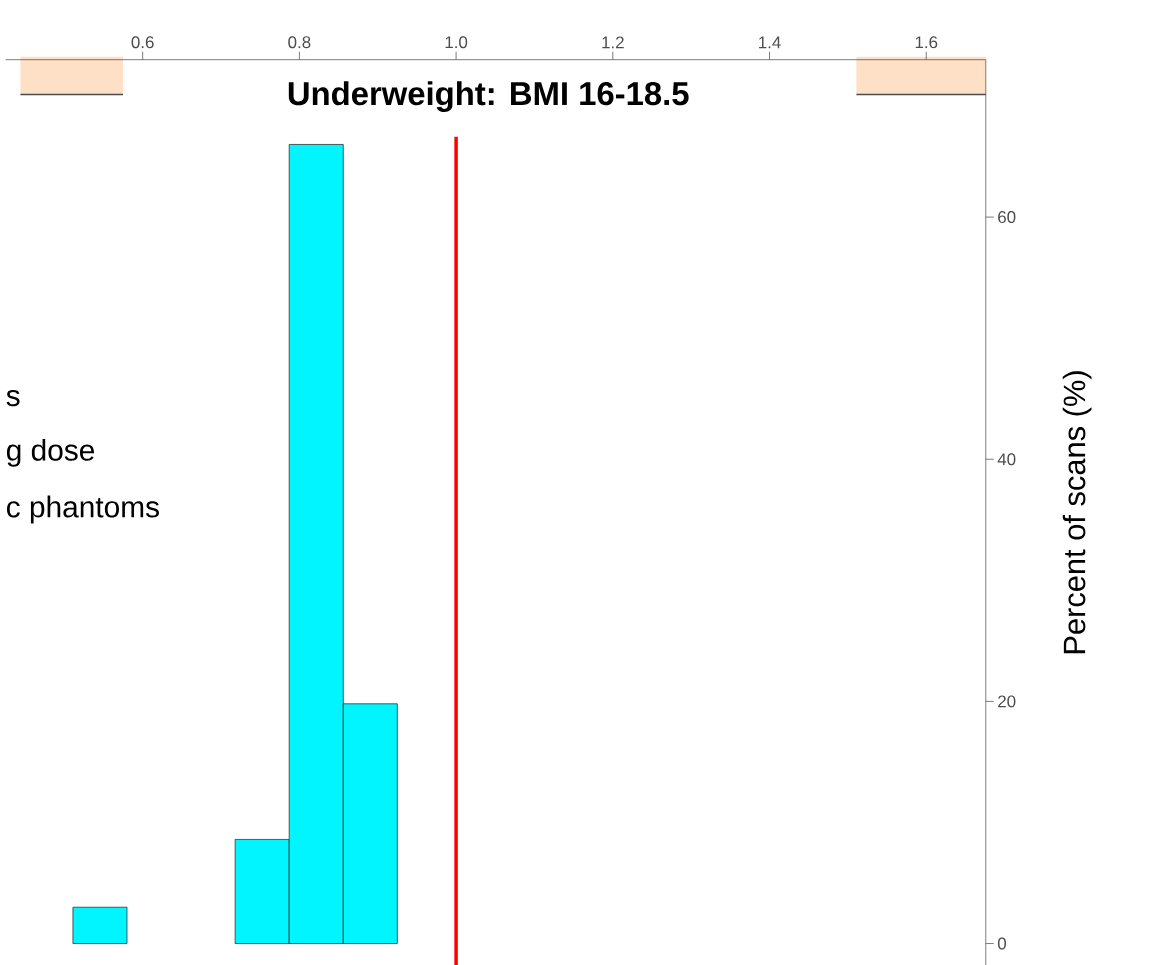  Describe the element at coordinates (142, 42) in the screenshot. I see `x-tick-label: 0.6` at that location.